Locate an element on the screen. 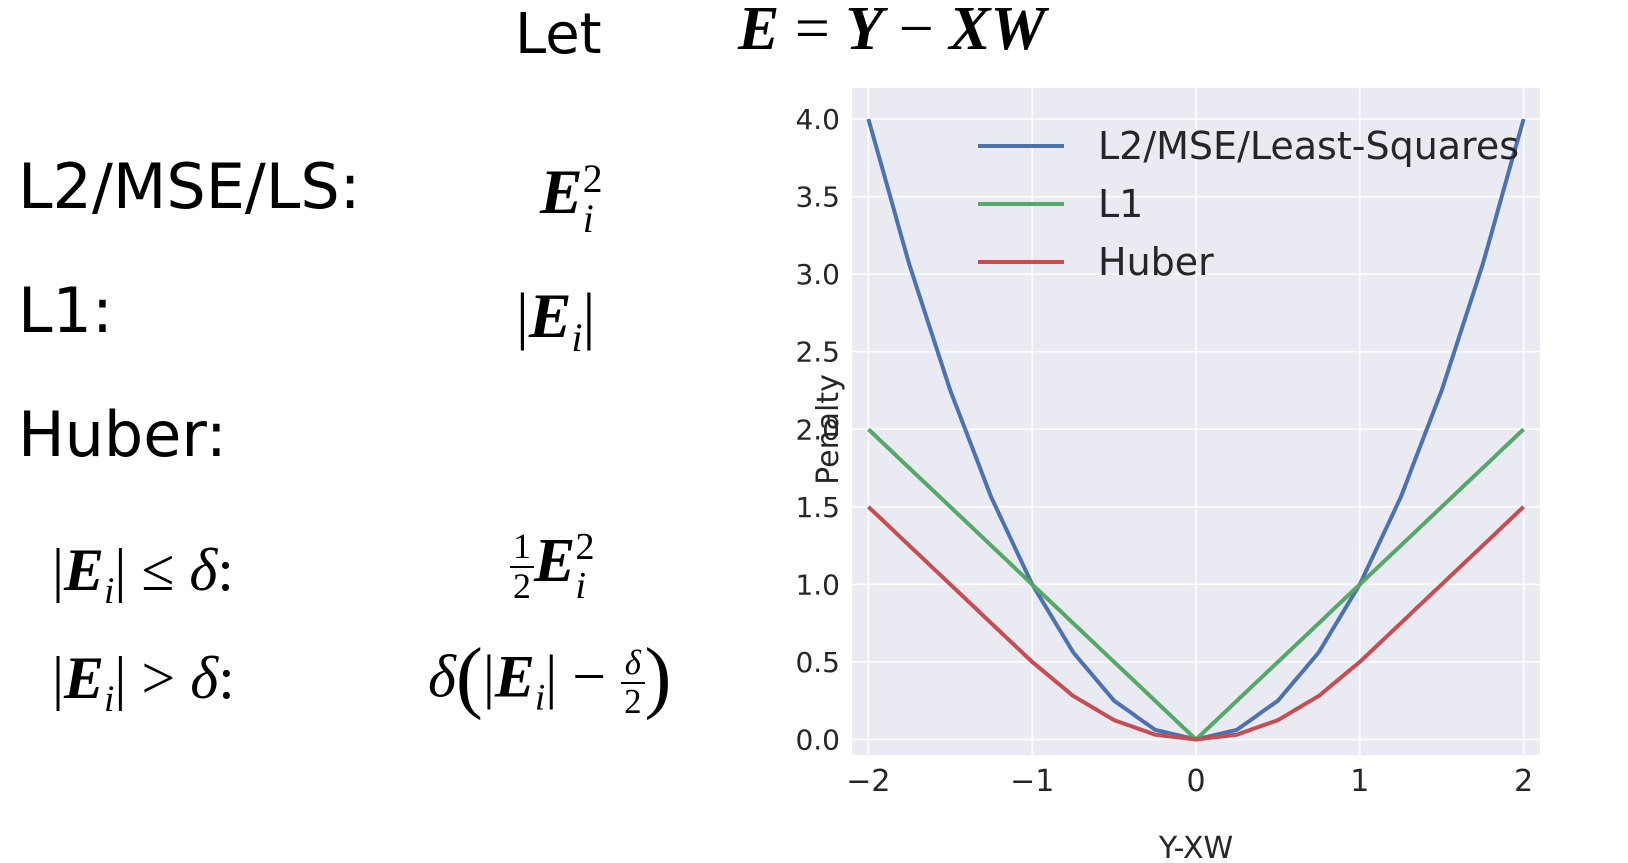  y-axis-label: Penalty is located at coordinates (828, 429).